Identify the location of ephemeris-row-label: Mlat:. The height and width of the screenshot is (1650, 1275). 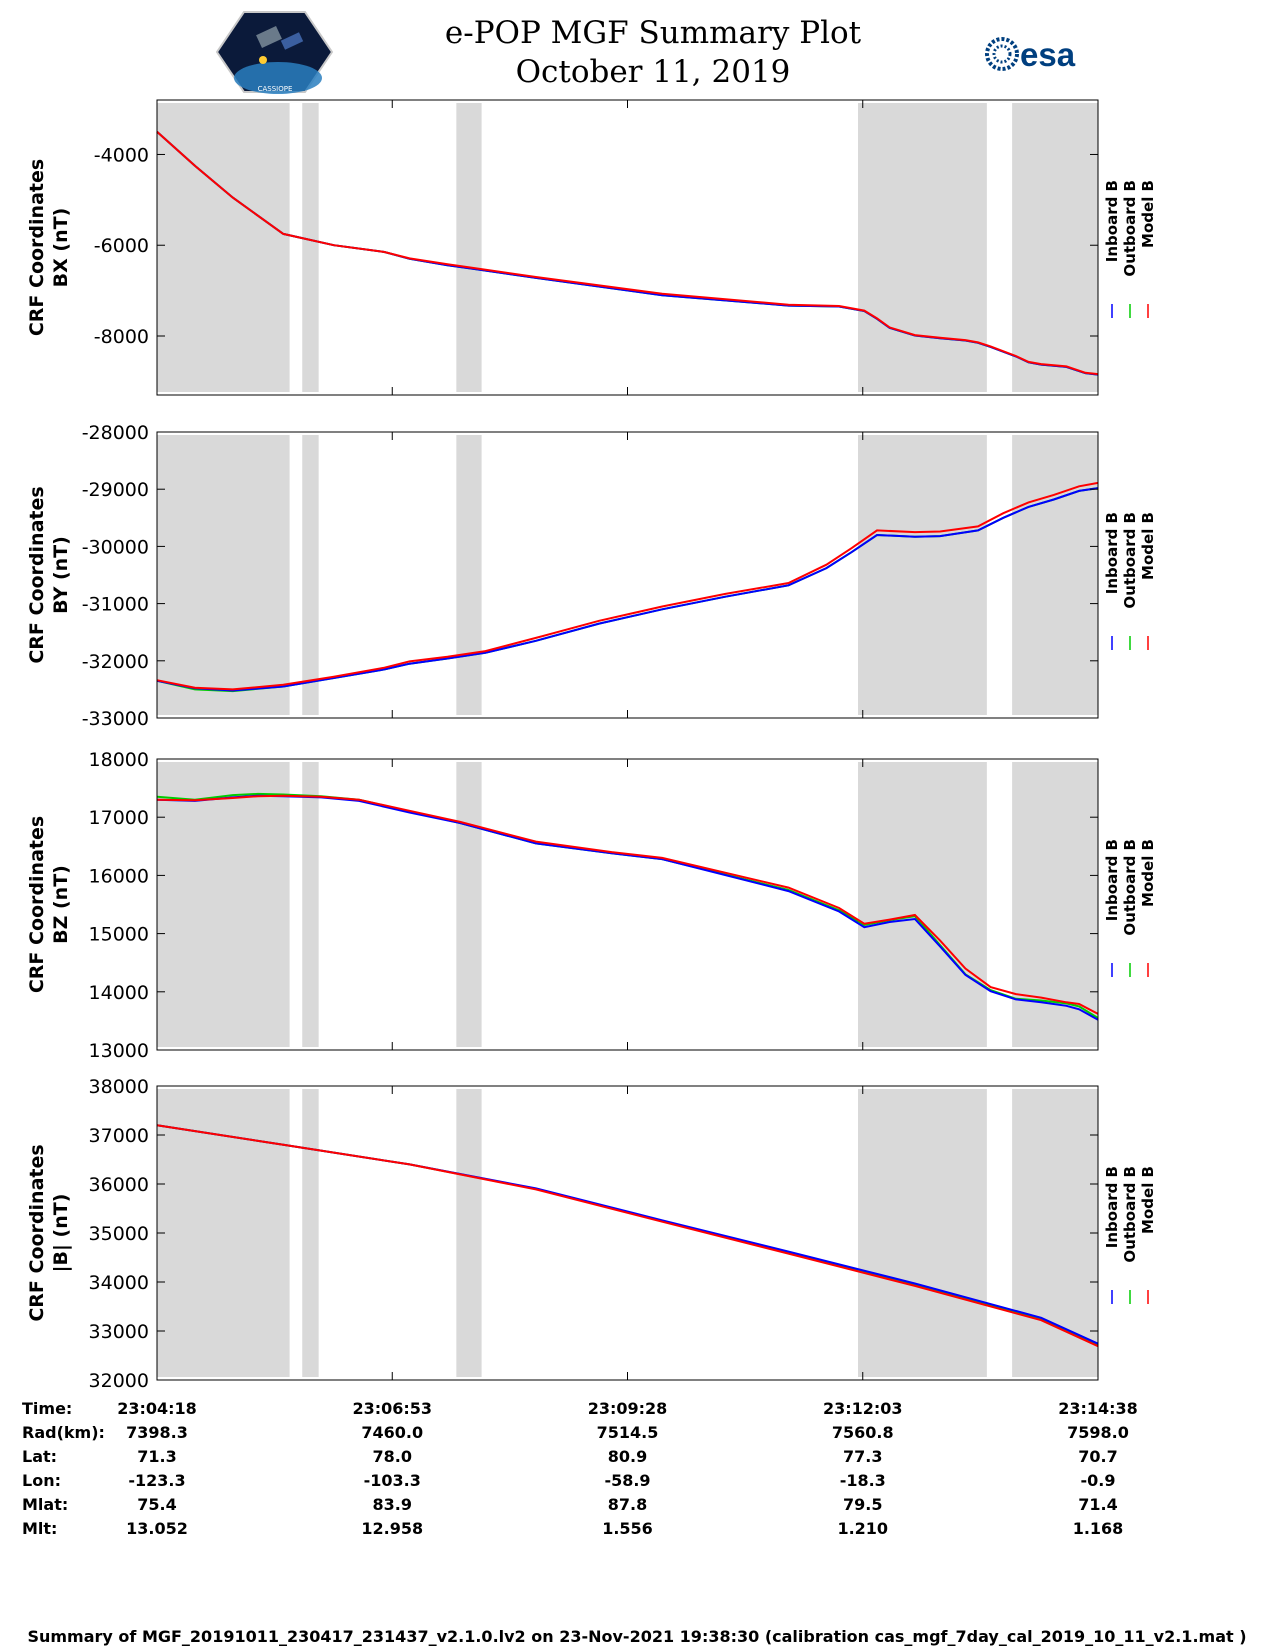
(45, 1504).